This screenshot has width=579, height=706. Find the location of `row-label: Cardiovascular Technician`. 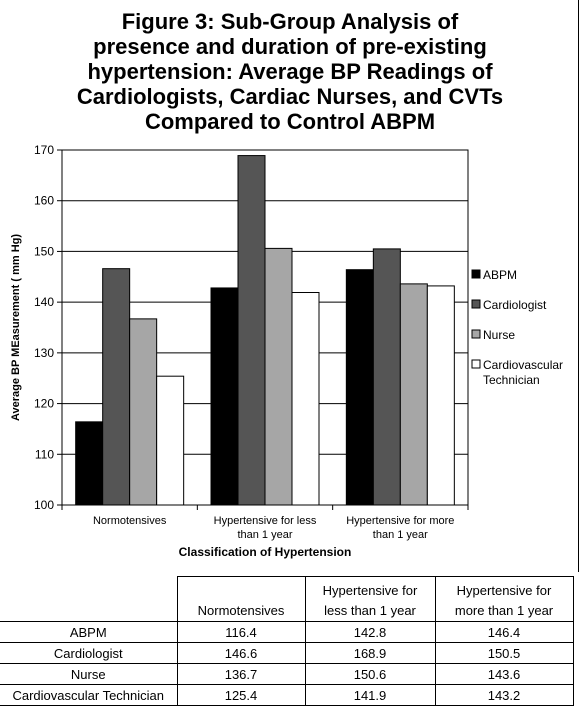

row-label: Cardiovascular Technician is located at coordinates (89, 695).